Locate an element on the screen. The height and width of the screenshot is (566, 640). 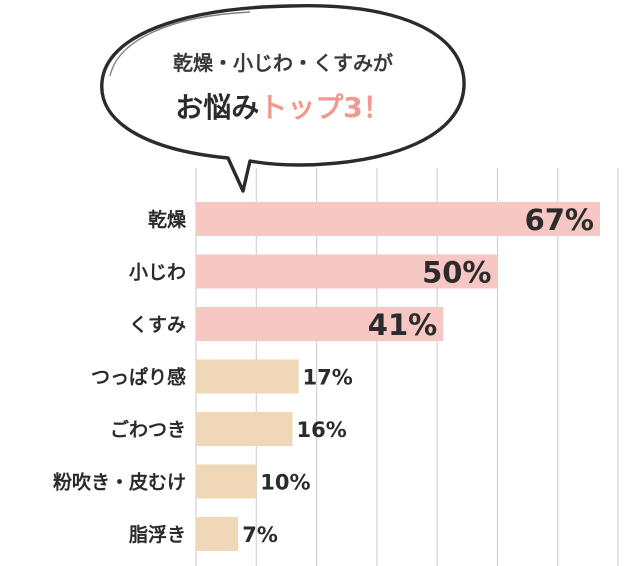
value-label: 7% is located at coordinates (260, 535).